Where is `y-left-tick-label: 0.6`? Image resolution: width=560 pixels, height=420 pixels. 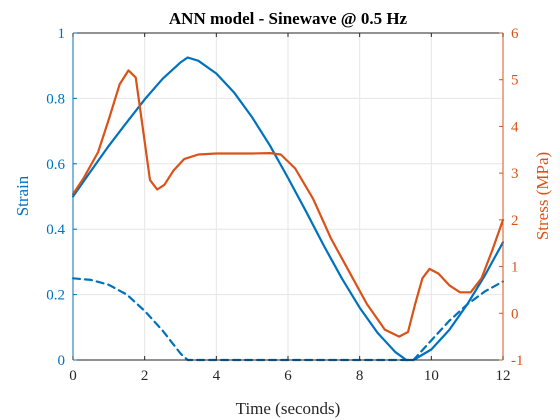
y-left-tick-label: 0.6 is located at coordinates (55, 165).